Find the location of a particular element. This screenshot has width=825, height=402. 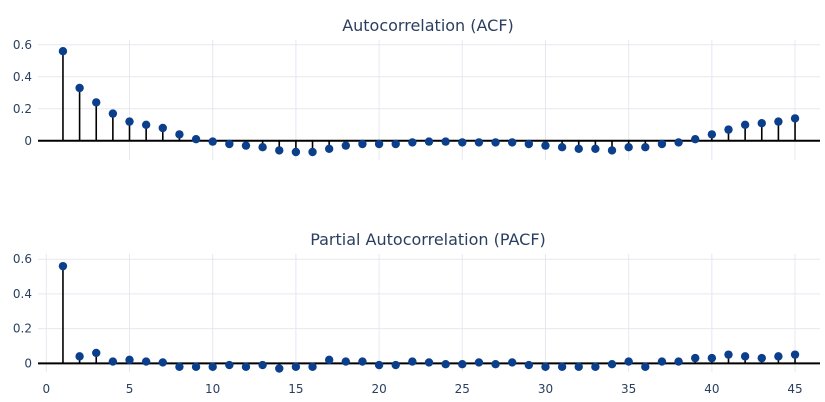

acf-title: Autocorrelation (ACF) is located at coordinates (428, 25).